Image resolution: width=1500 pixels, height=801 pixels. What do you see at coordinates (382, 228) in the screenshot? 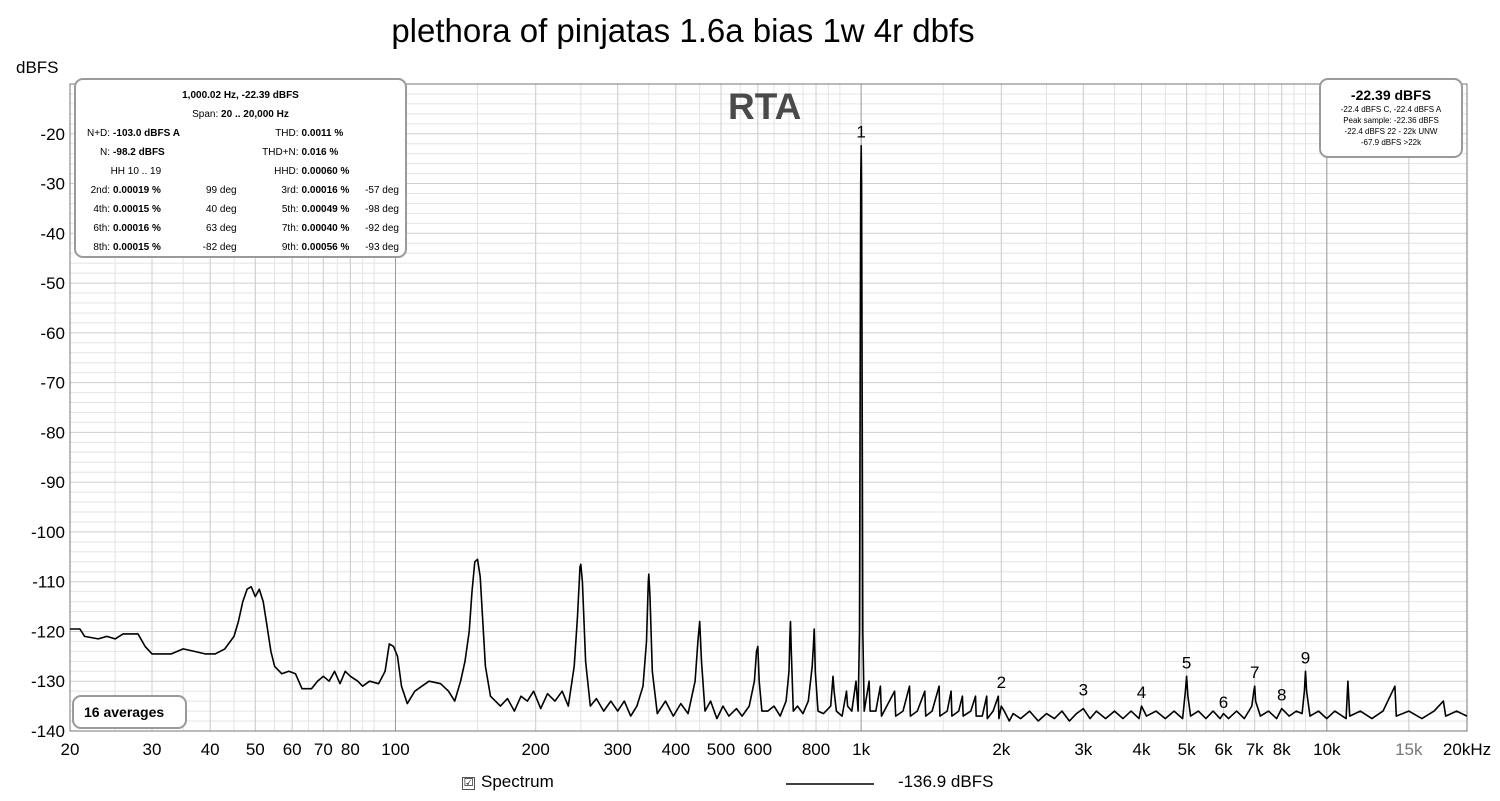
I see `harmonic-phase: -92 deg` at bounding box center [382, 228].